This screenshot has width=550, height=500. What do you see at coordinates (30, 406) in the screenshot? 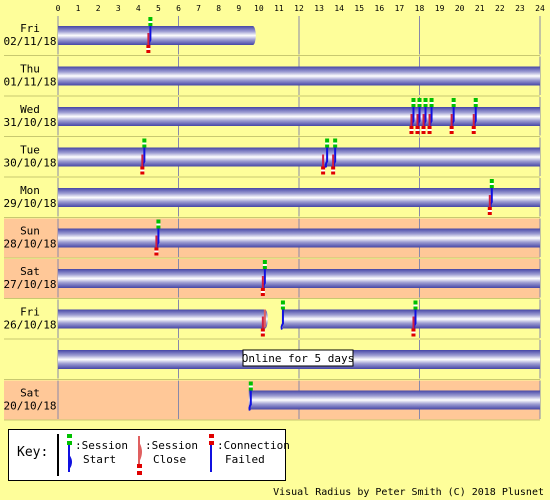
I see `day-date-label: 20/10/18` at bounding box center [30, 406].